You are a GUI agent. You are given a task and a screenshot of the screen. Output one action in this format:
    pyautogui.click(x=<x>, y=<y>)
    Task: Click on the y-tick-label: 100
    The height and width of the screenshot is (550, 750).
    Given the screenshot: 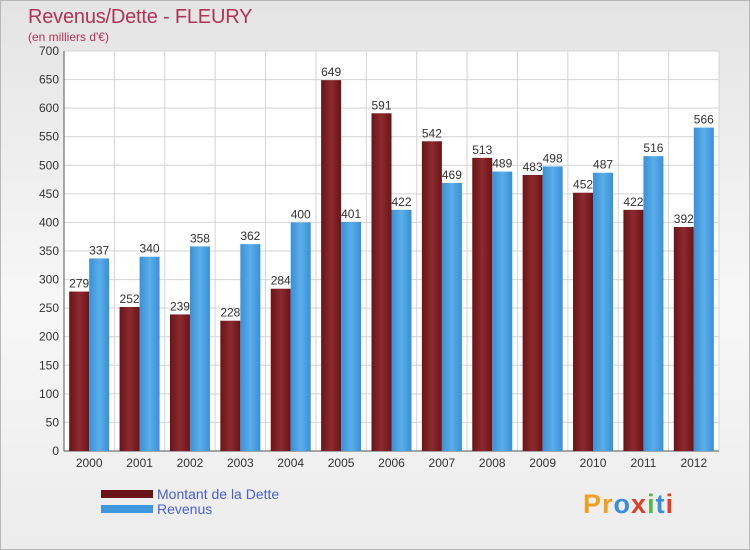 What is the action you would take?
    pyautogui.click(x=49, y=394)
    